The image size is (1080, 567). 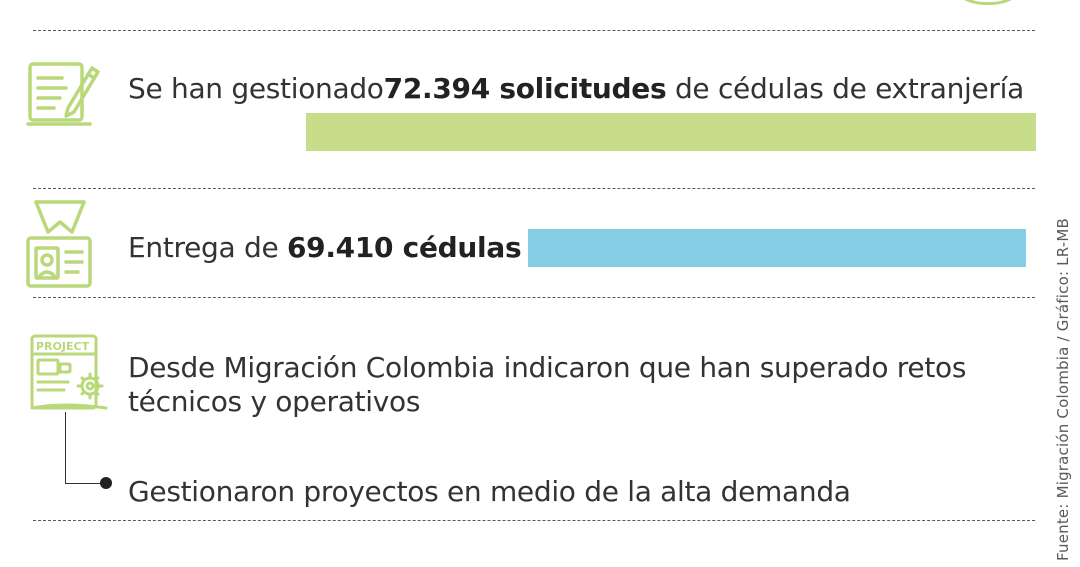 I want to click on document-edit-icon, so click(x=63, y=94).